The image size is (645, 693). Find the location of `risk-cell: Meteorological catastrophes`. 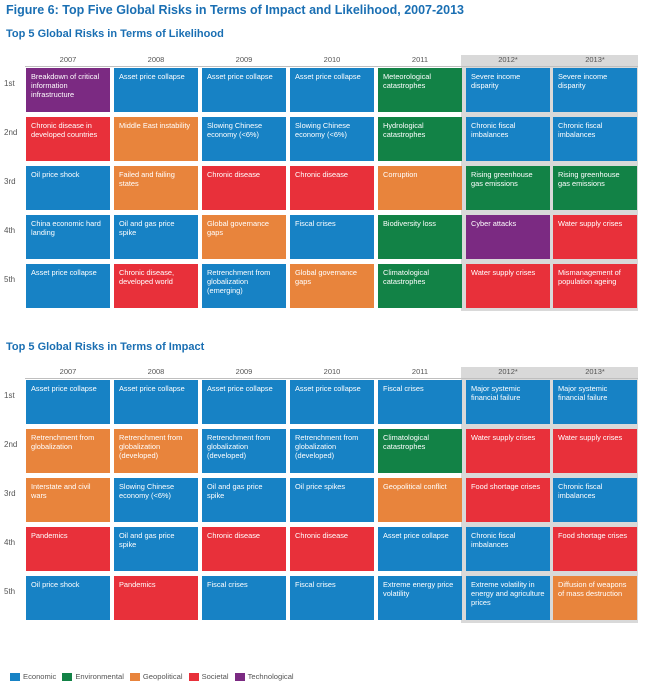

risk-cell: Meteorological catastrophes is located at coordinates (420, 90).